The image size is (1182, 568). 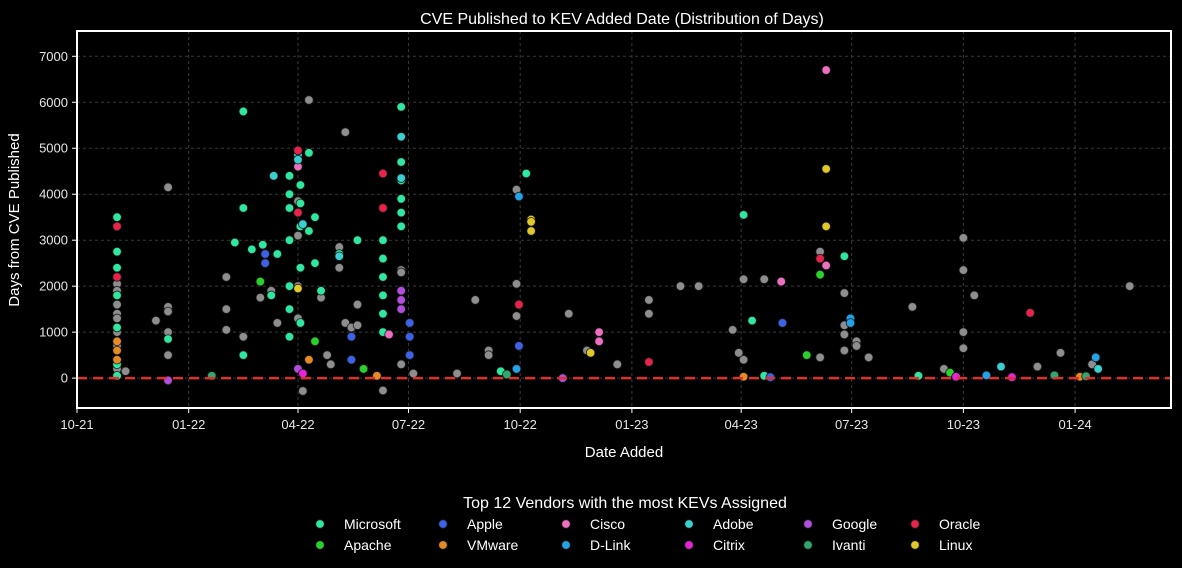 I want to click on data-point-vmware, so click(x=117, y=360).